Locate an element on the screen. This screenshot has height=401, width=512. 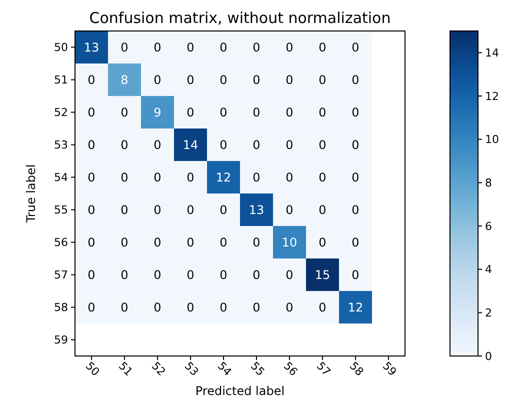
y-tick-label: 56 is located at coordinates (61, 243).